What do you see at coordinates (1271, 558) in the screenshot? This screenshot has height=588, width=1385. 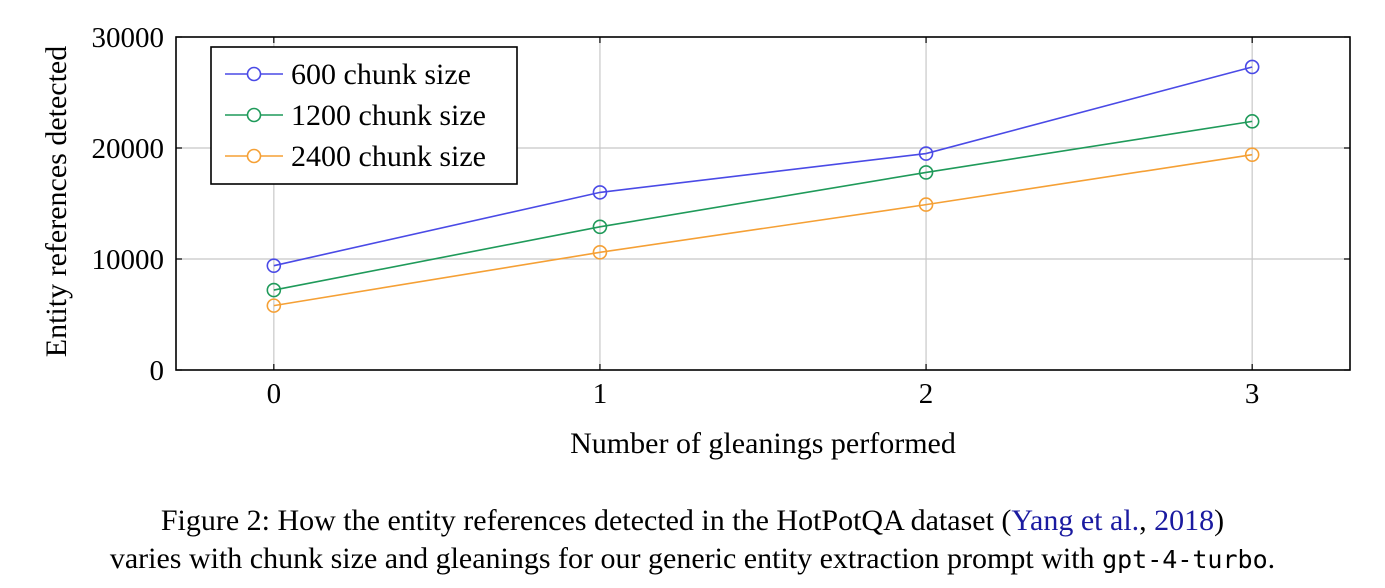 I see `caption-text-end: .` at bounding box center [1271, 558].